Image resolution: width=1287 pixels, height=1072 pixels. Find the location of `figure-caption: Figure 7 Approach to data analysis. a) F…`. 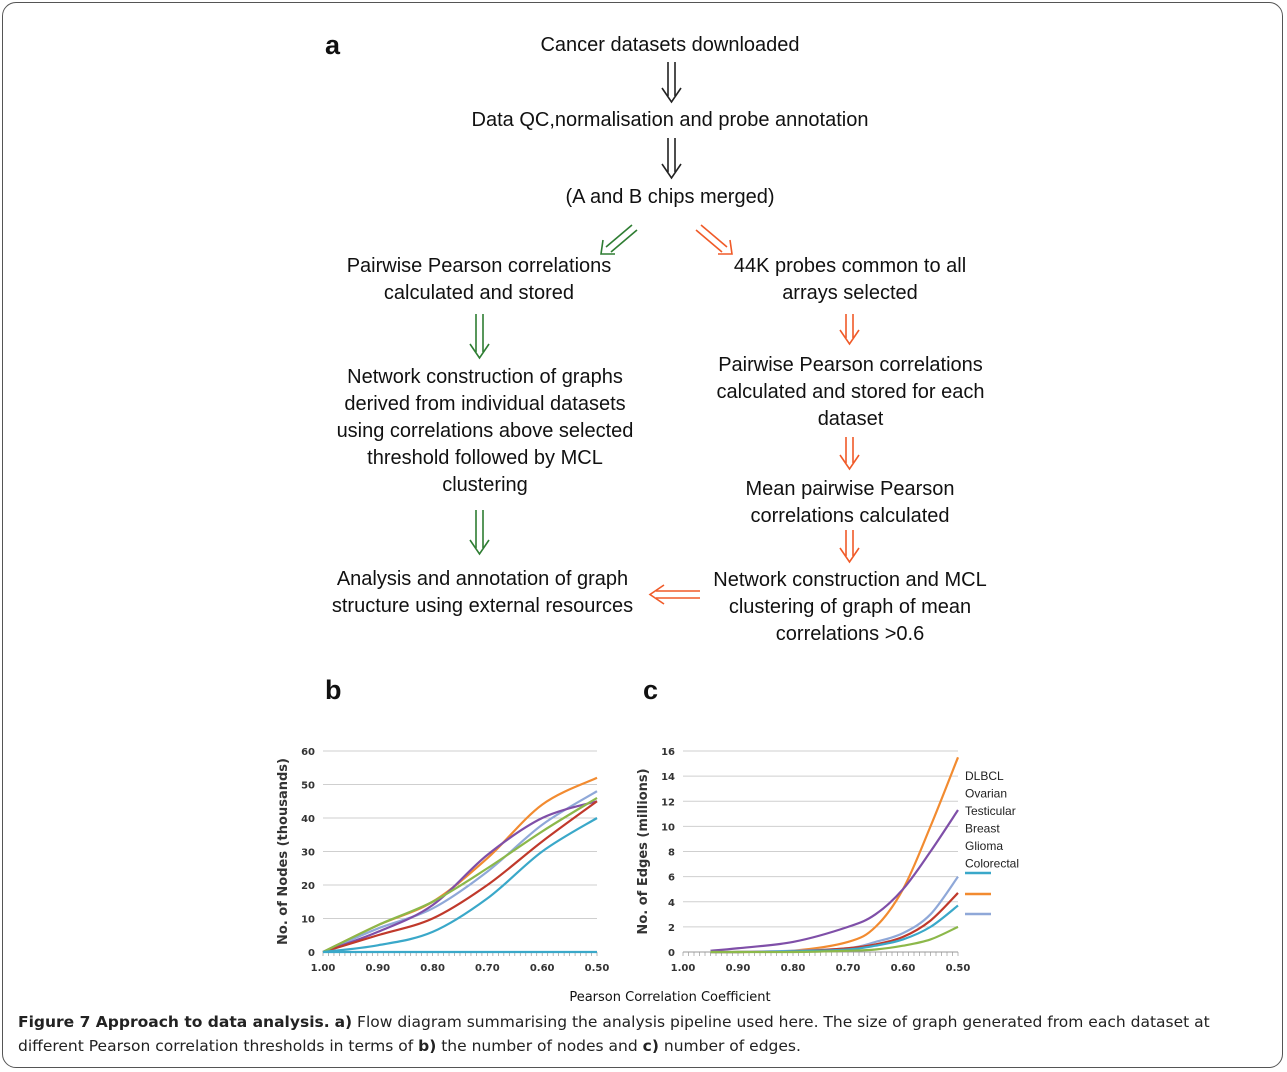

figure-caption: Figure 7 Approach to data analysis. a) F… is located at coordinates (643, 1034).